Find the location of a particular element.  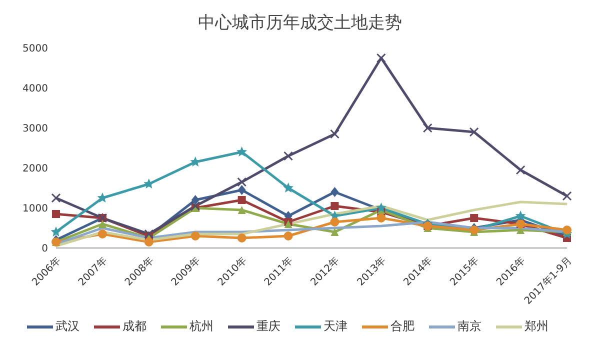

legend-label: 成都 is located at coordinates (134, 326).